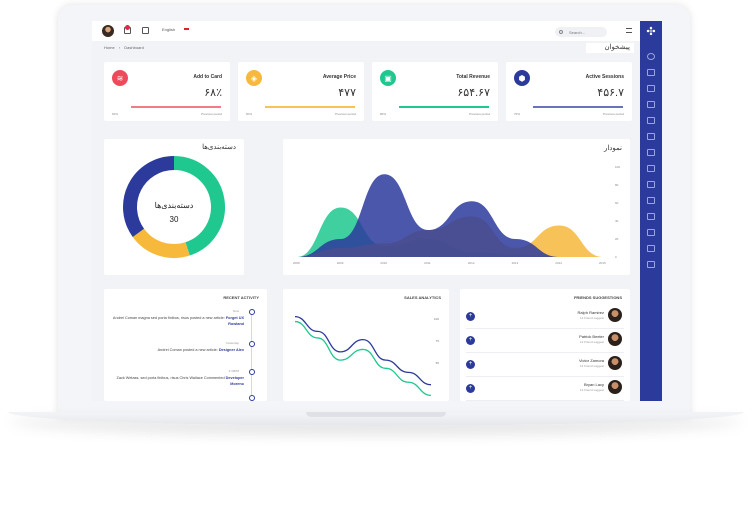 Image resolution: width=752 pixels, height=519 pixels. What do you see at coordinates (651, 264) in the screenshot?
I see `share-icon` at bounding box center [651, 264].